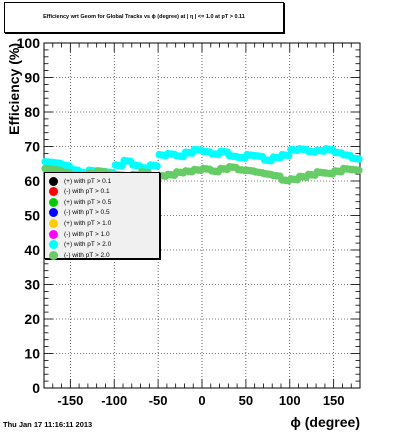 Image resolution: width=400 pixels, height=433 pixels. What do you see at coordinates (32, 285) in the screenshot?
I see `y-tick-label: 30` at bounding box center [32, 285].